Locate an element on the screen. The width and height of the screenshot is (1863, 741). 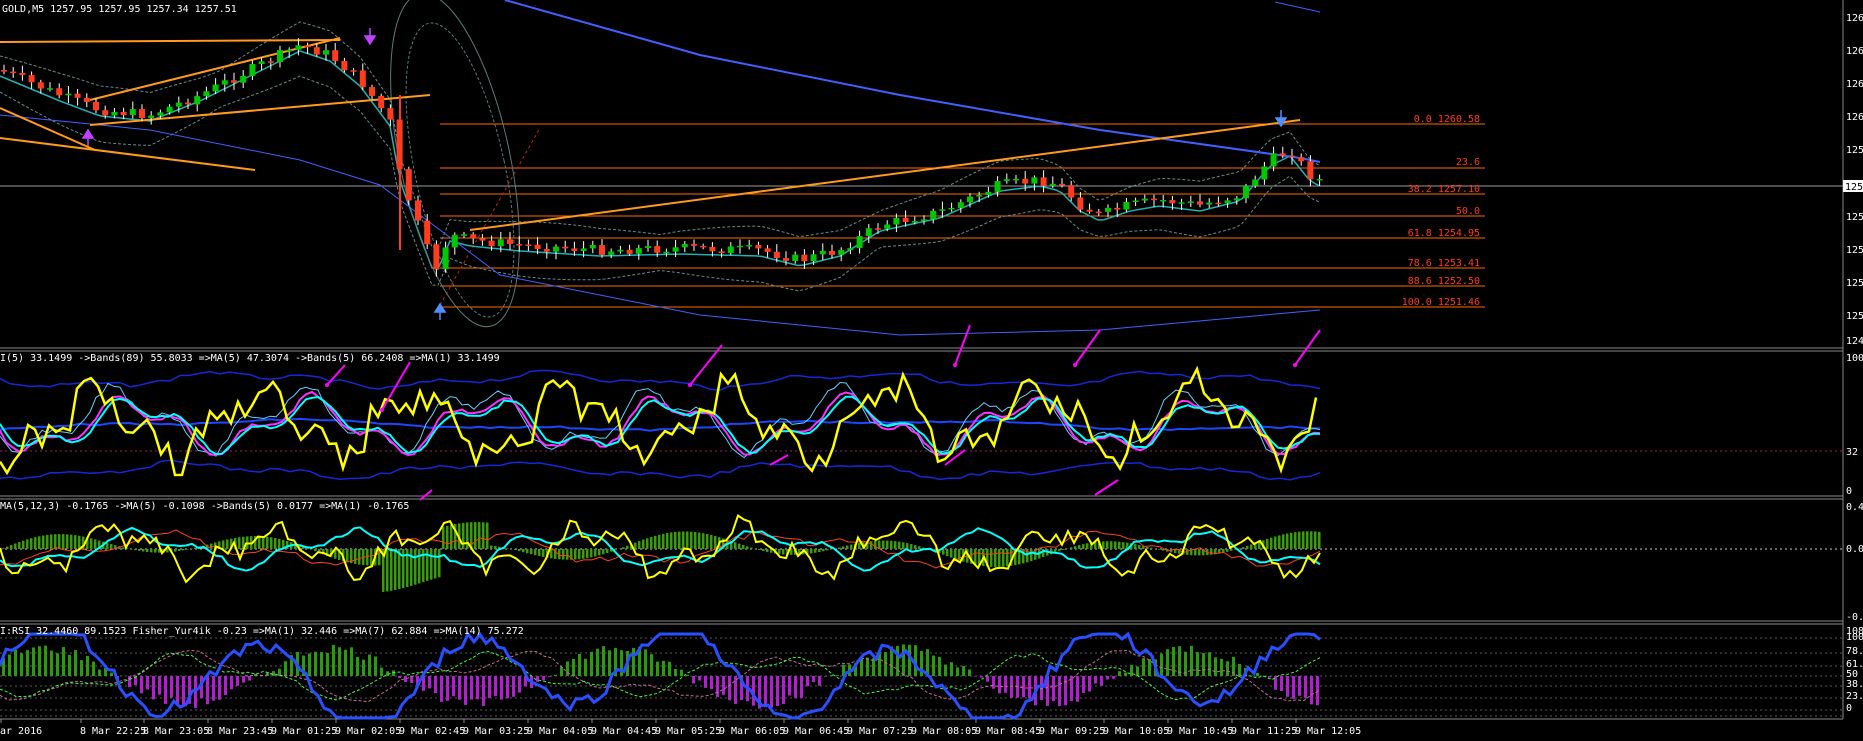
macd-panel is located at coordinates (921, 553).